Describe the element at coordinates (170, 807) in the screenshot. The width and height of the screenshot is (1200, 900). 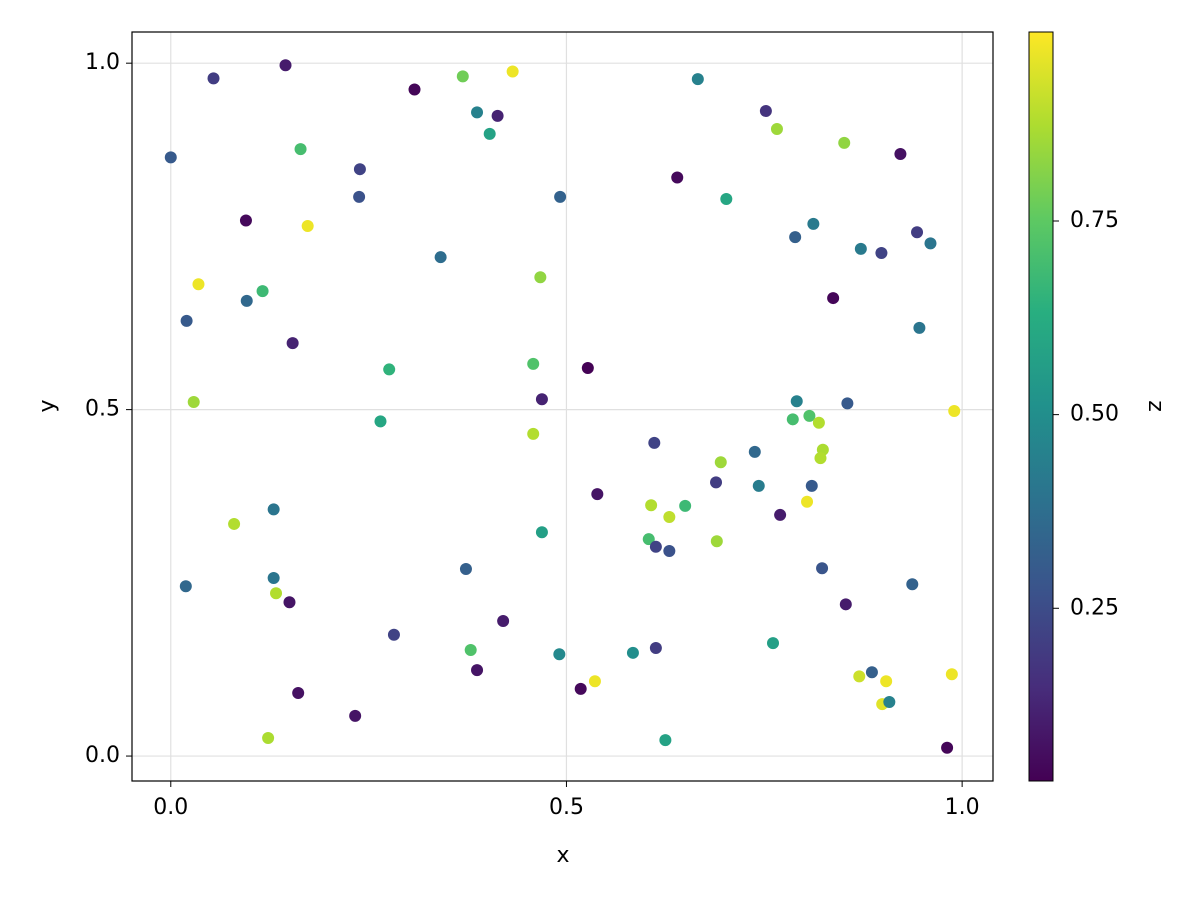
I see `x-tick-label: 0.0` at that location.